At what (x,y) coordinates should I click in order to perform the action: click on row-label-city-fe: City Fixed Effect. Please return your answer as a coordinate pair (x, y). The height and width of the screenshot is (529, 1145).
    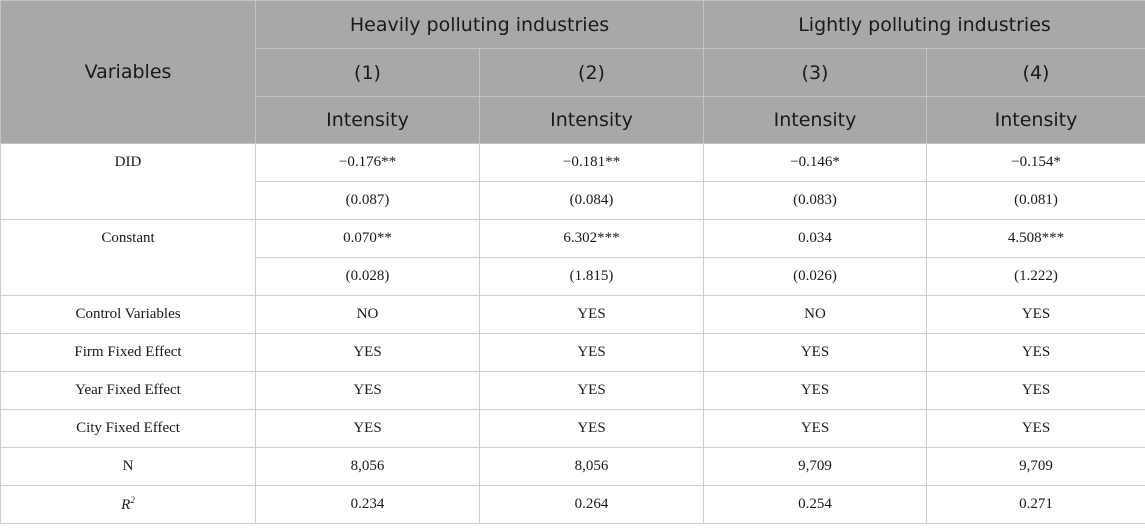
    Looking at the image, I should click on (128, 428).